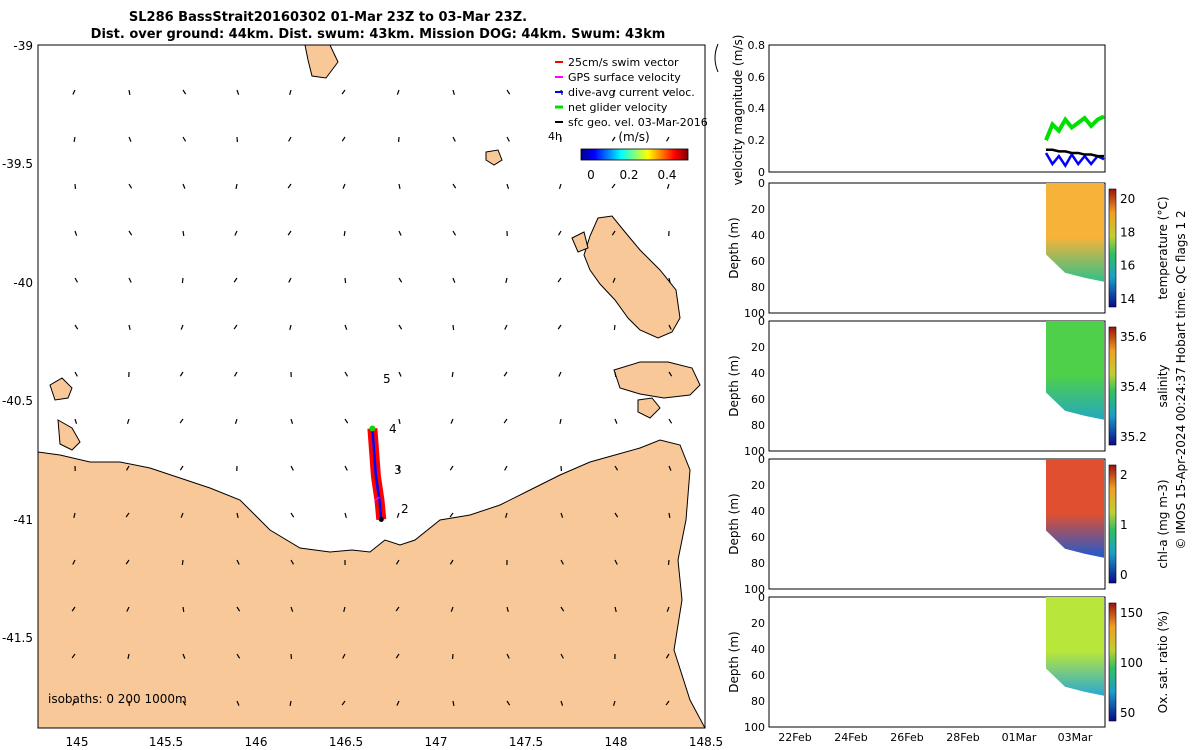 The image size is (1200, 750). Describe the element at coordinates (761, 321) in the screenshot. I see `salinity-panel-ytick-0: 0` at that location.